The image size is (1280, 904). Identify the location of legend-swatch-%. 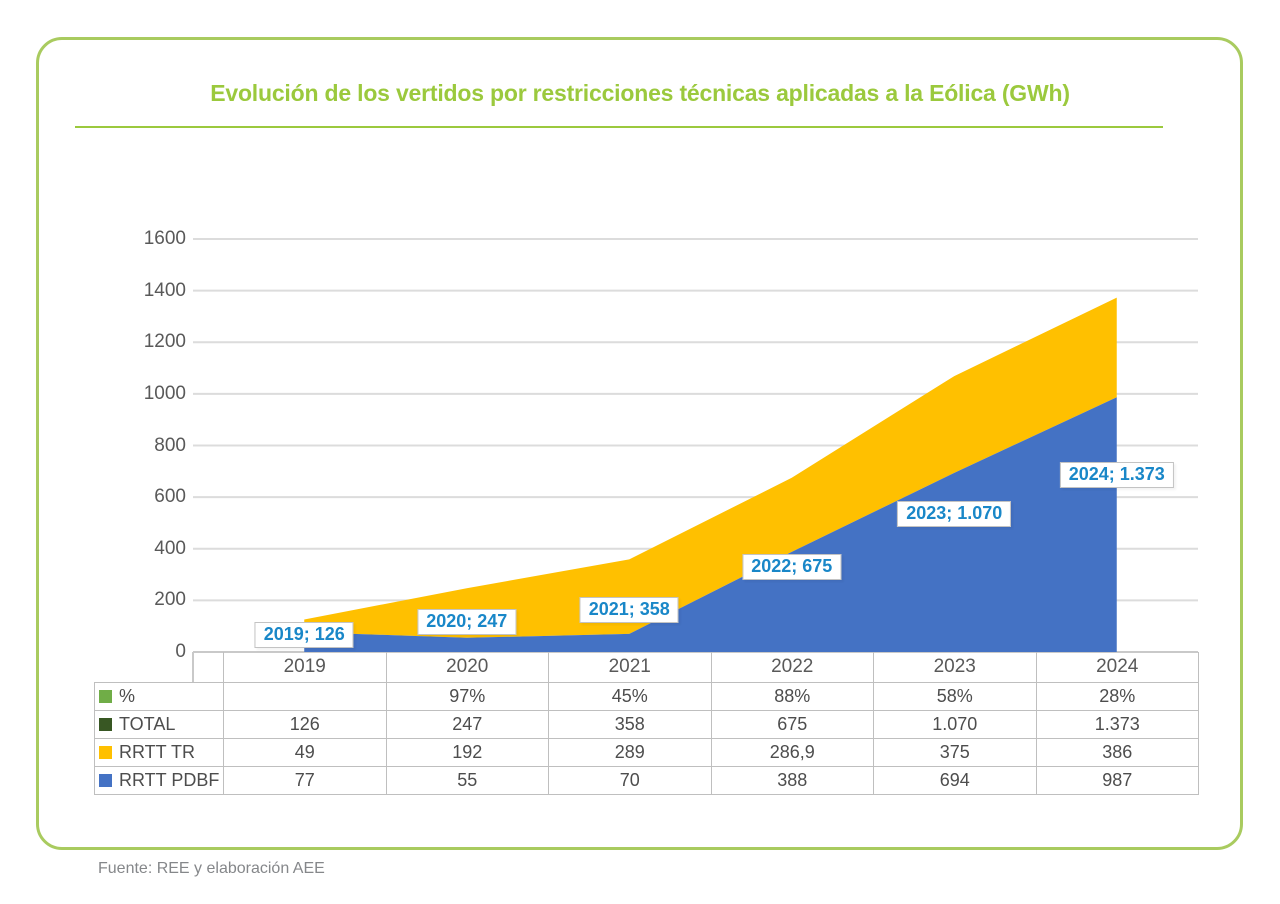
(105, 696).